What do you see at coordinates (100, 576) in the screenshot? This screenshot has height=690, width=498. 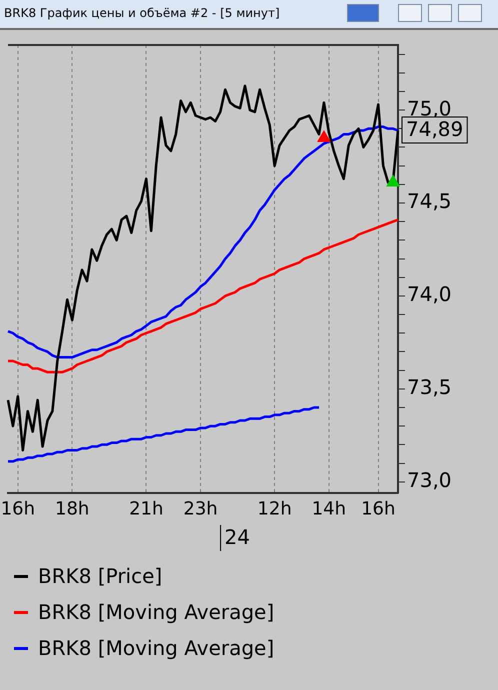 I see `legend-label: BRK8 [Price]` at bounding box center [100, 576].